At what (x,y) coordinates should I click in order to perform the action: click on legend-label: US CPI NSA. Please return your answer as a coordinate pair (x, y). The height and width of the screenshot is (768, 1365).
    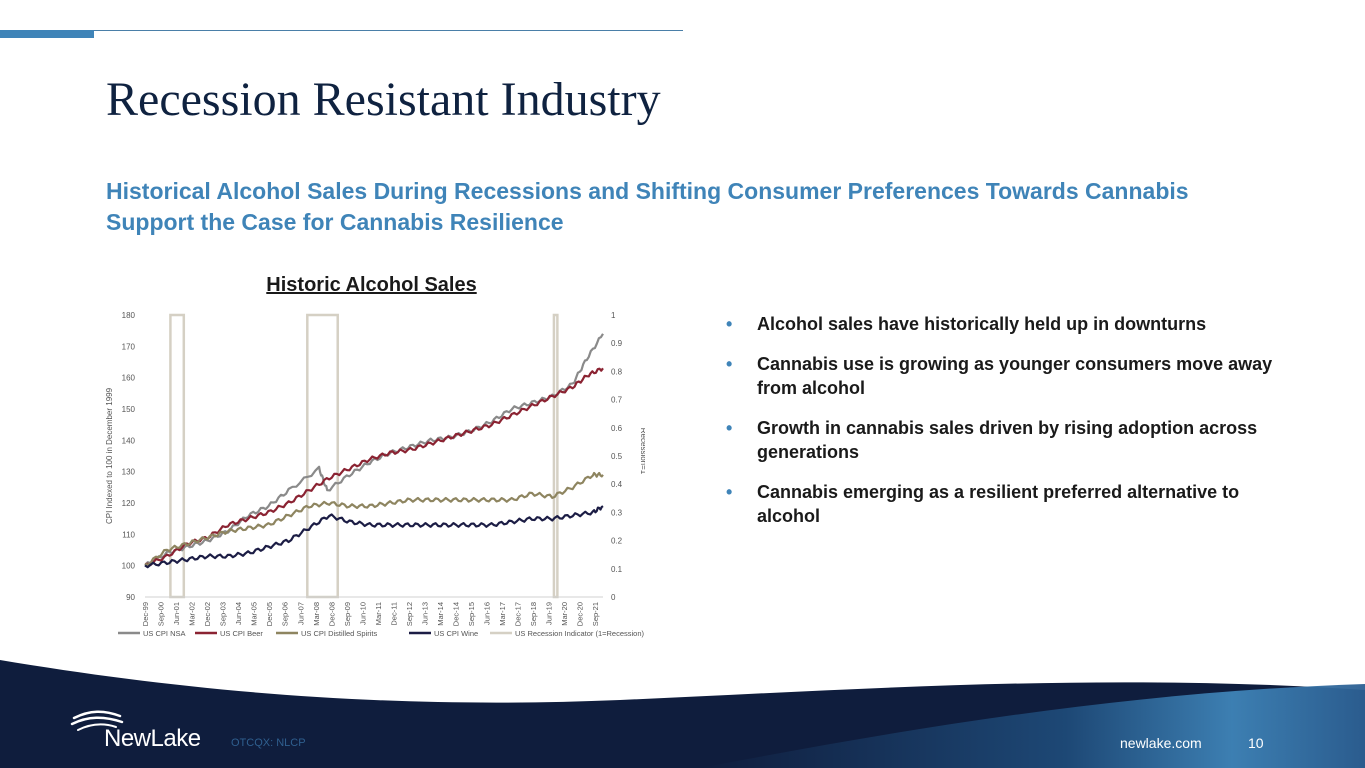
    Looking at the image, I should click on (164, 633).